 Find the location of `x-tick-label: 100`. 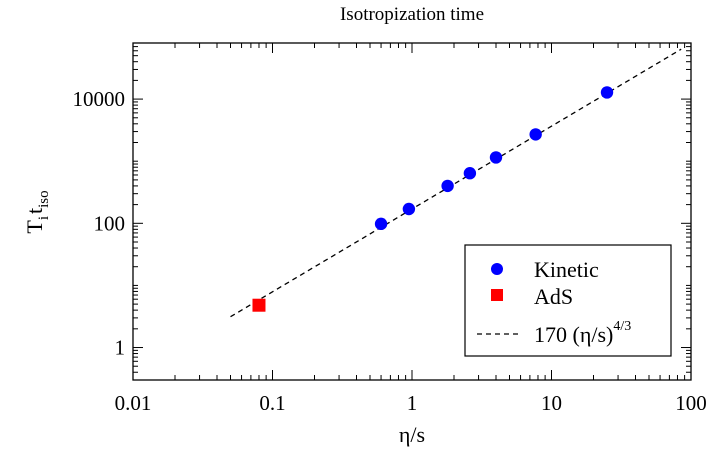

x-tick-label: 100 is located at coordinates (691, 403).